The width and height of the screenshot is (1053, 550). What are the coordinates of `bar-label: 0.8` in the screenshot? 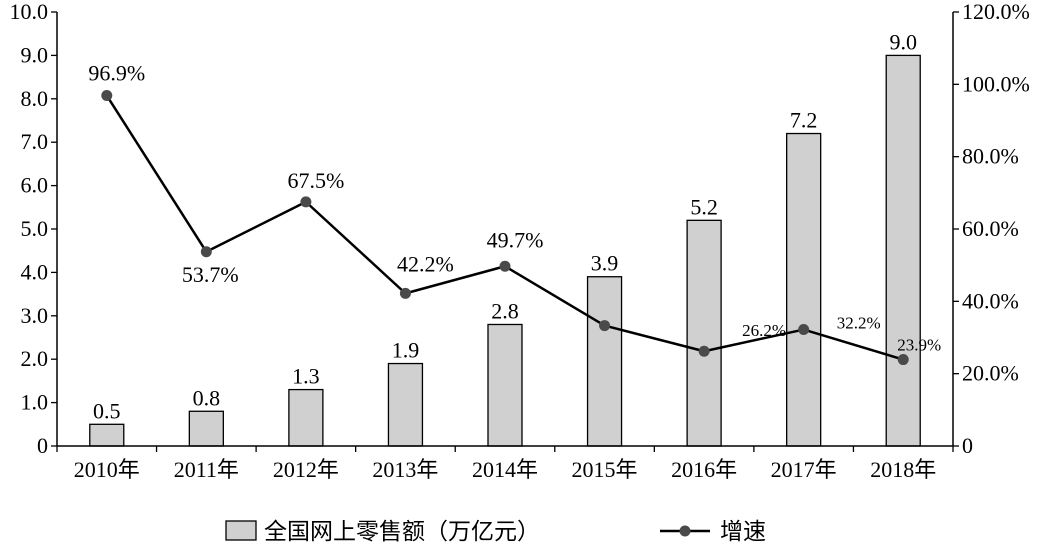 It's located at (207, 397).